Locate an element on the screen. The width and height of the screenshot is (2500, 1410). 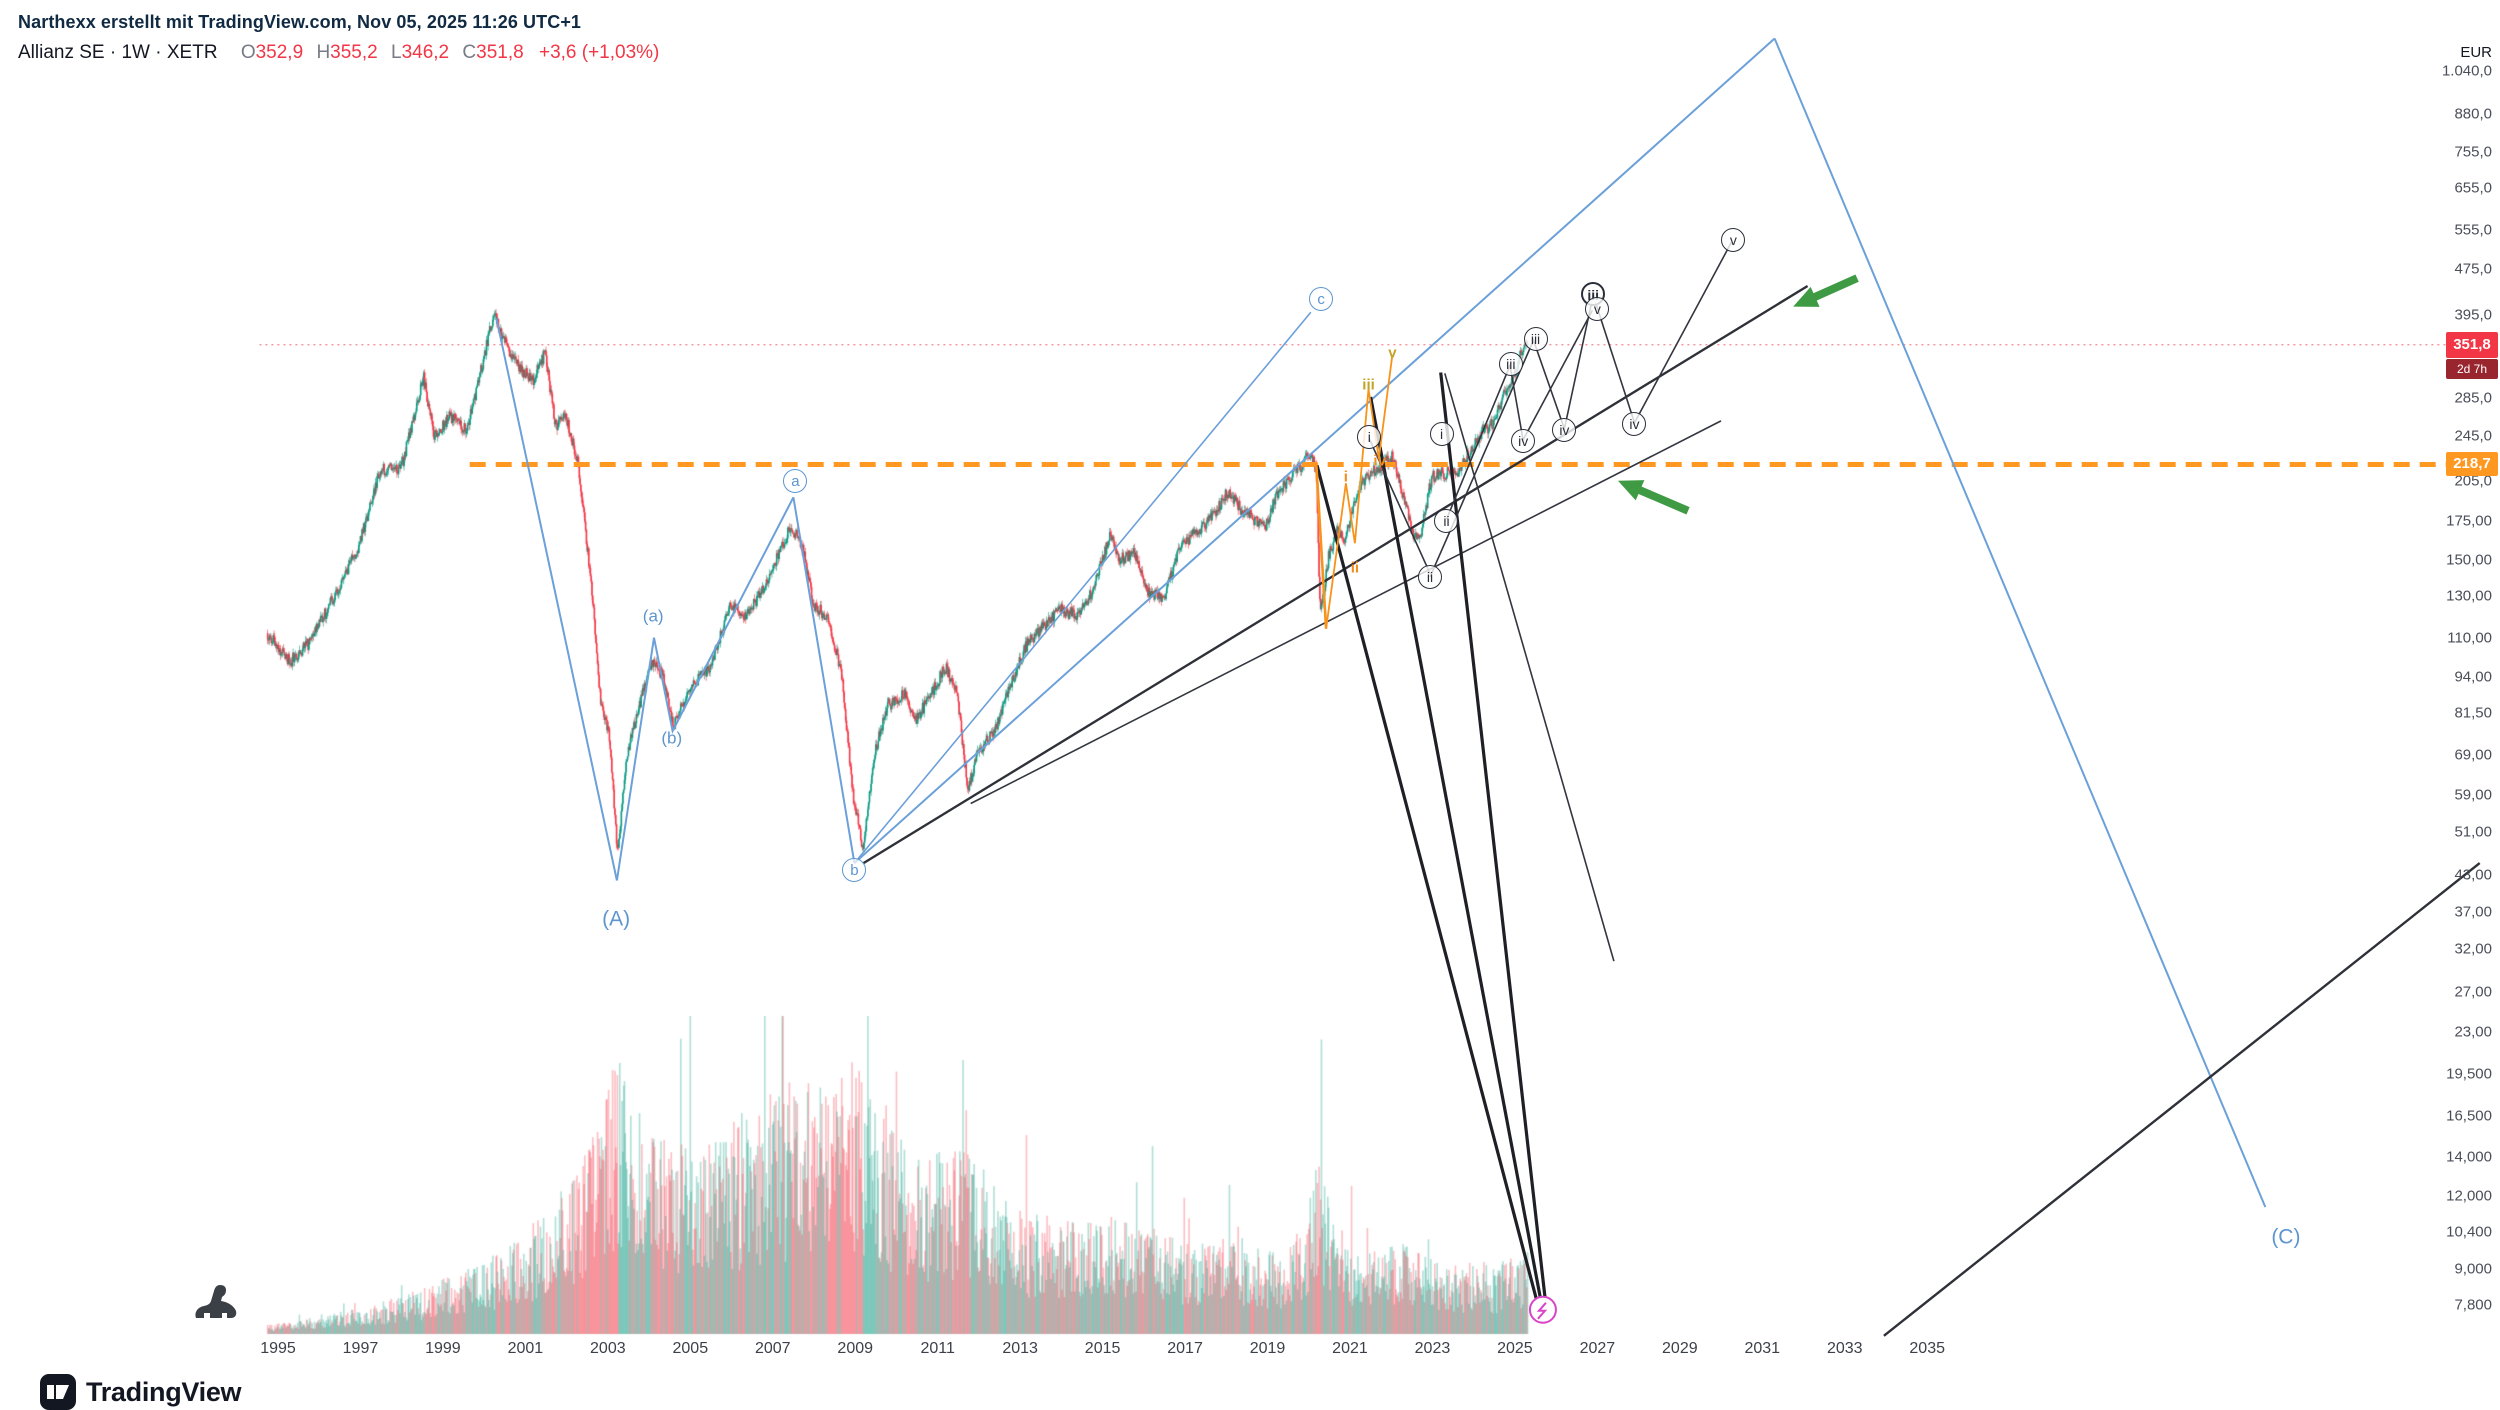
price-tick: 175,00 is located at coordinates (2469, 521).